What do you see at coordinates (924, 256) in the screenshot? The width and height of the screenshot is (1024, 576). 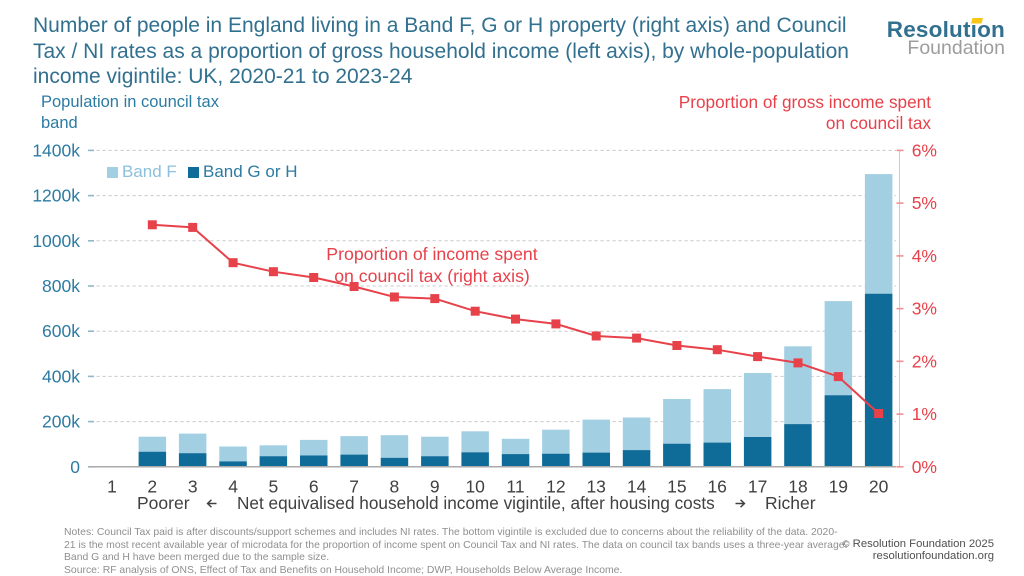 I see `svg-text: 4%` at bounding box center [924, 256].